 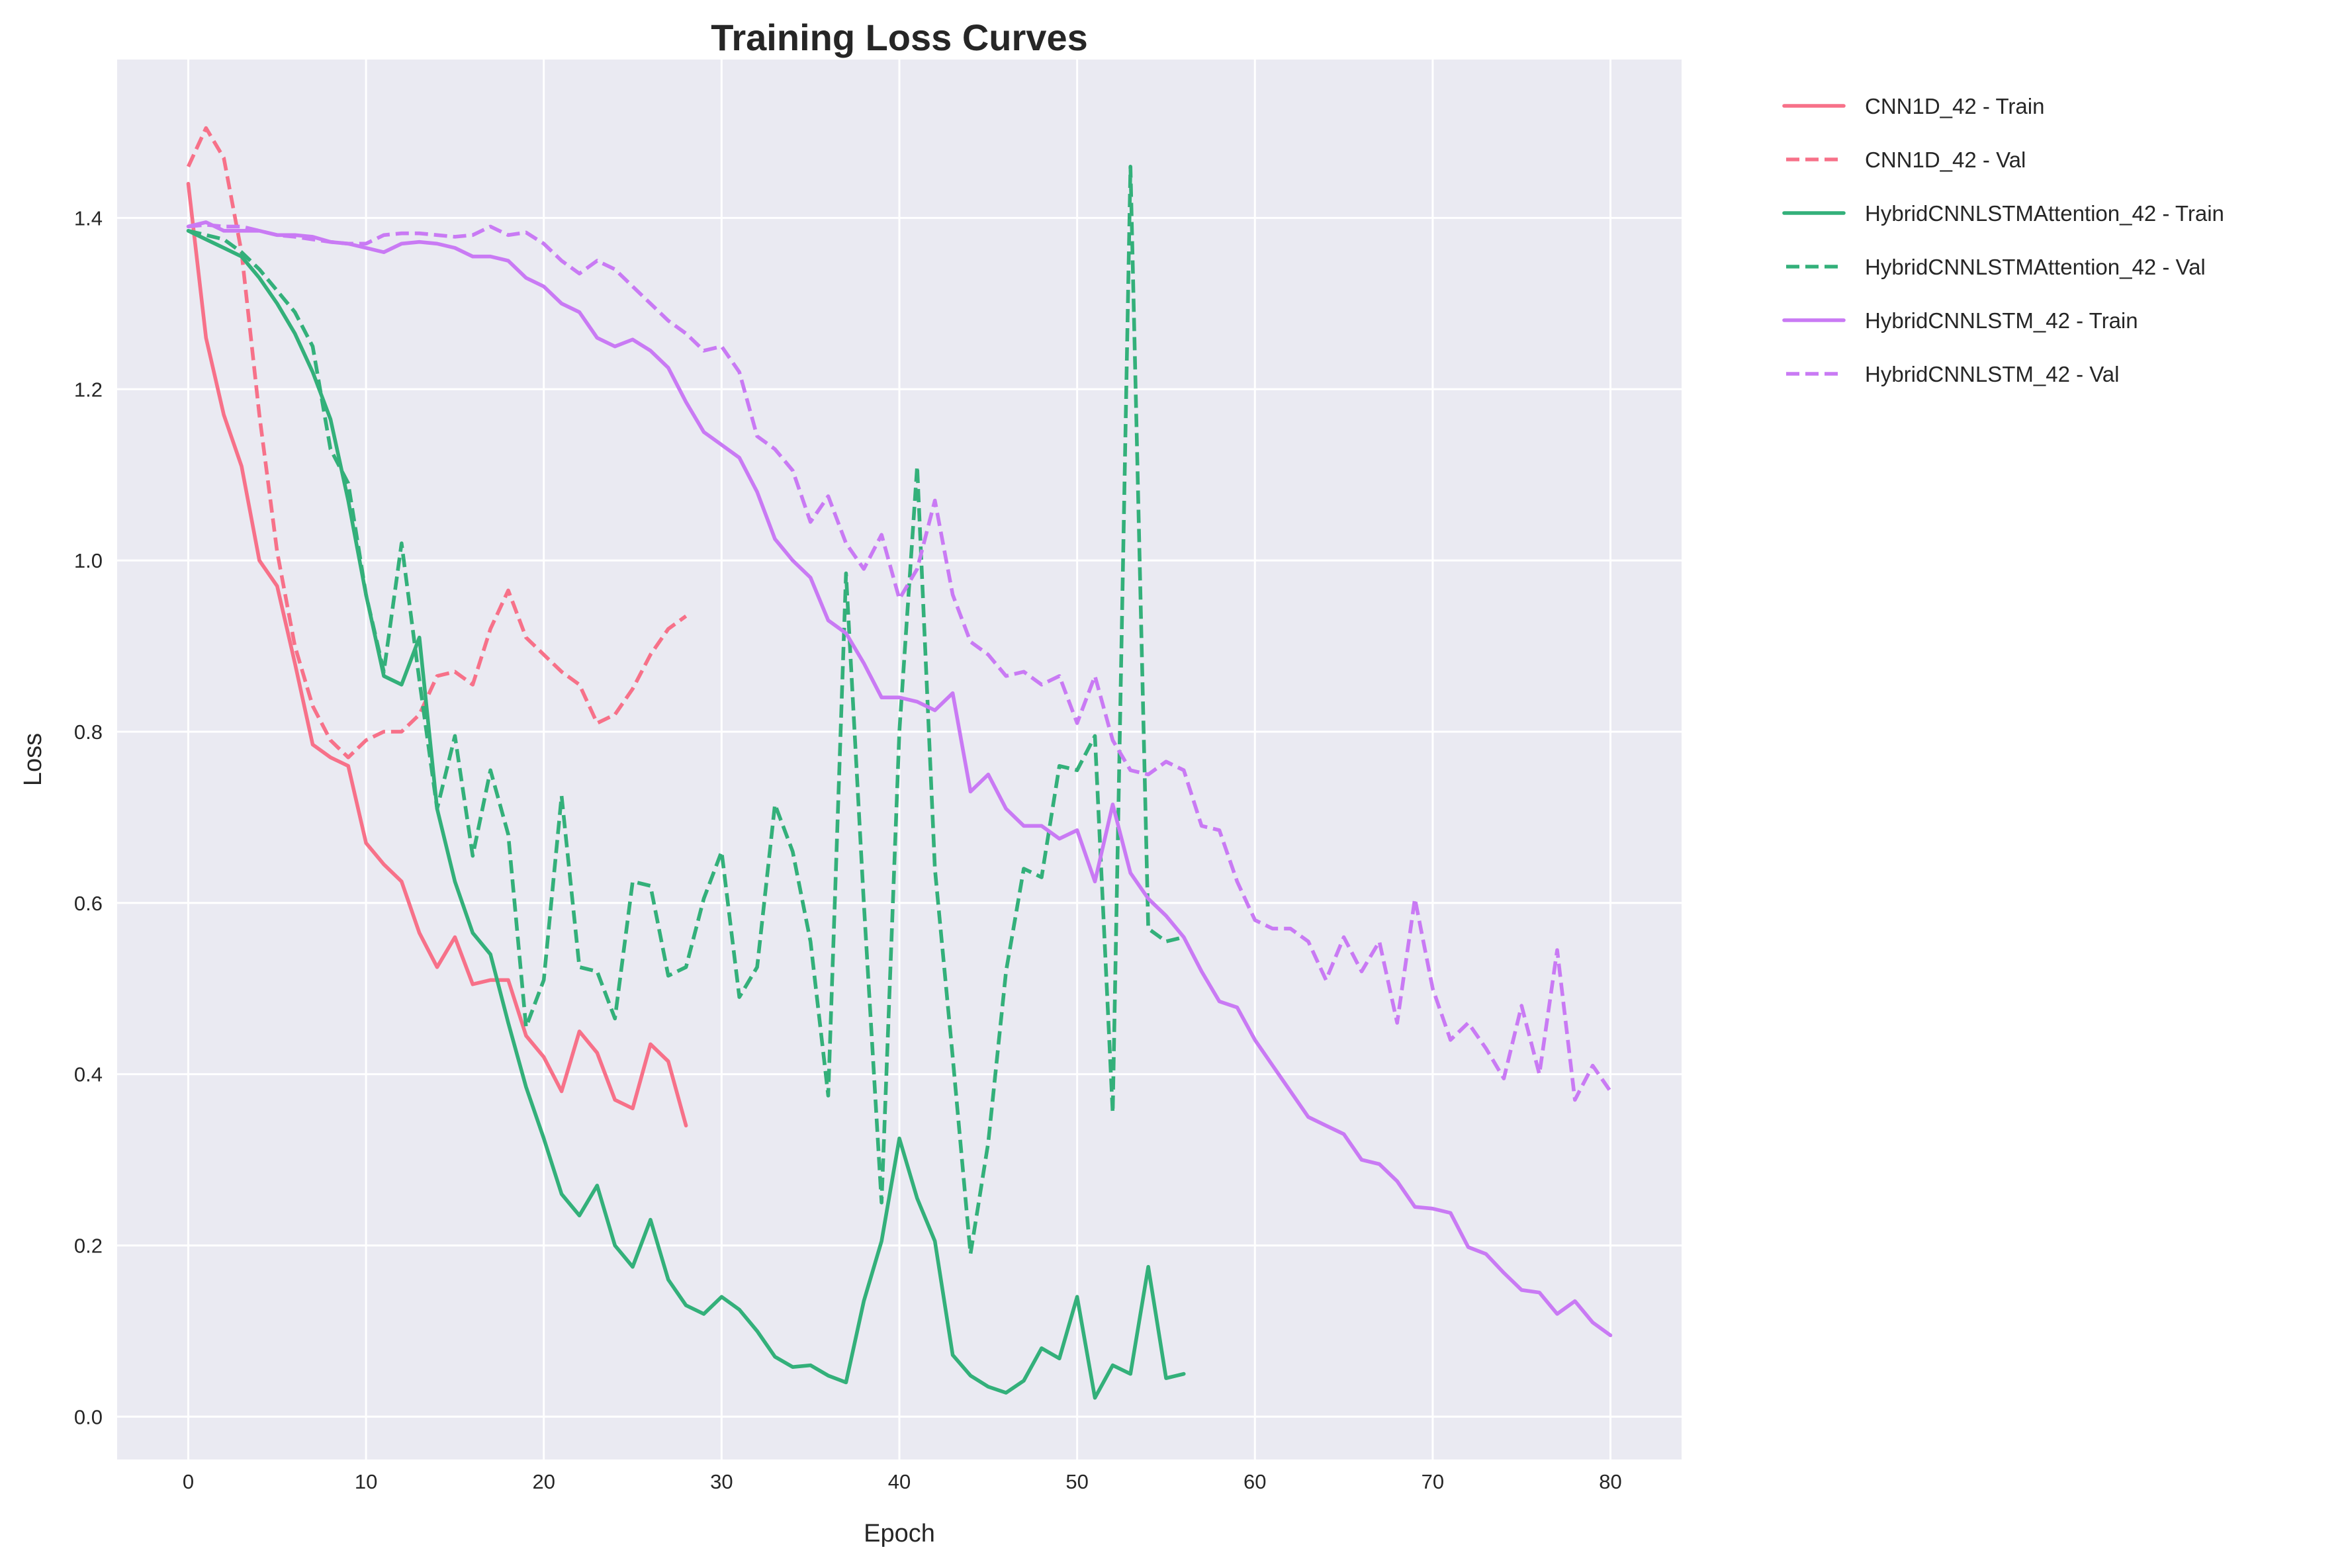 What do you see at coordinates (899, 38) in the screenshot?
I see `chart-title: Training Loss Curves` at bounding box center [899, 38].